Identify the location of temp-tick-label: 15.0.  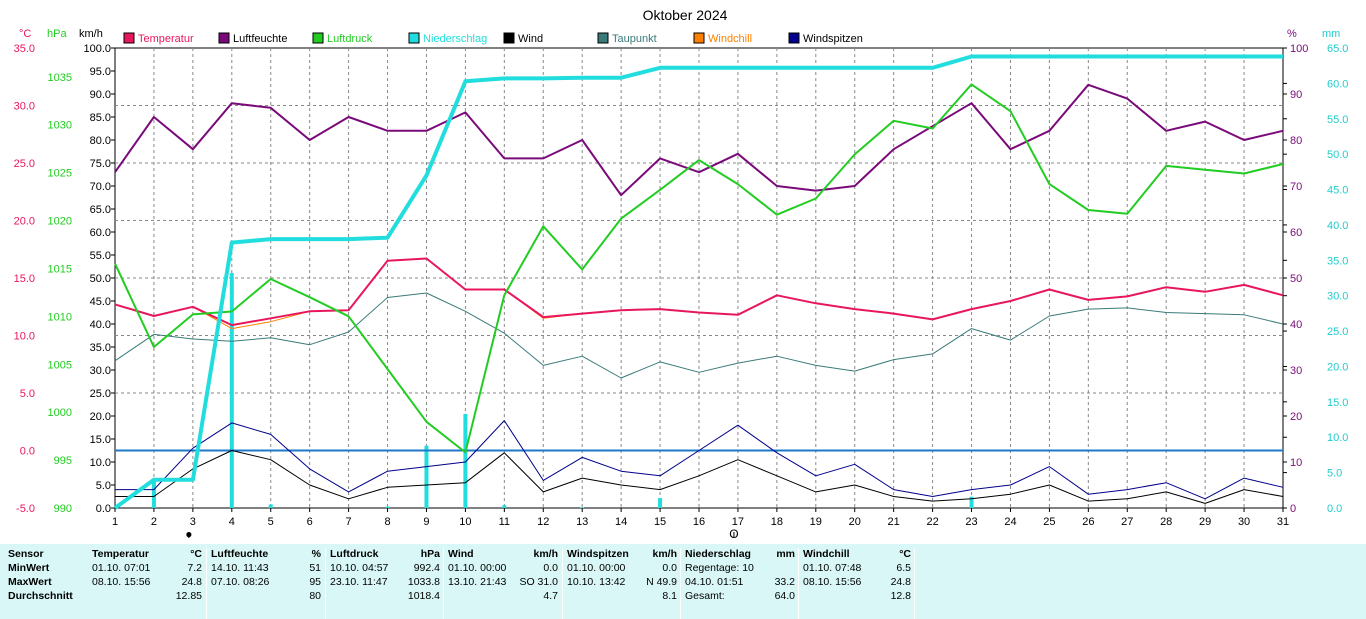
(24, 279).